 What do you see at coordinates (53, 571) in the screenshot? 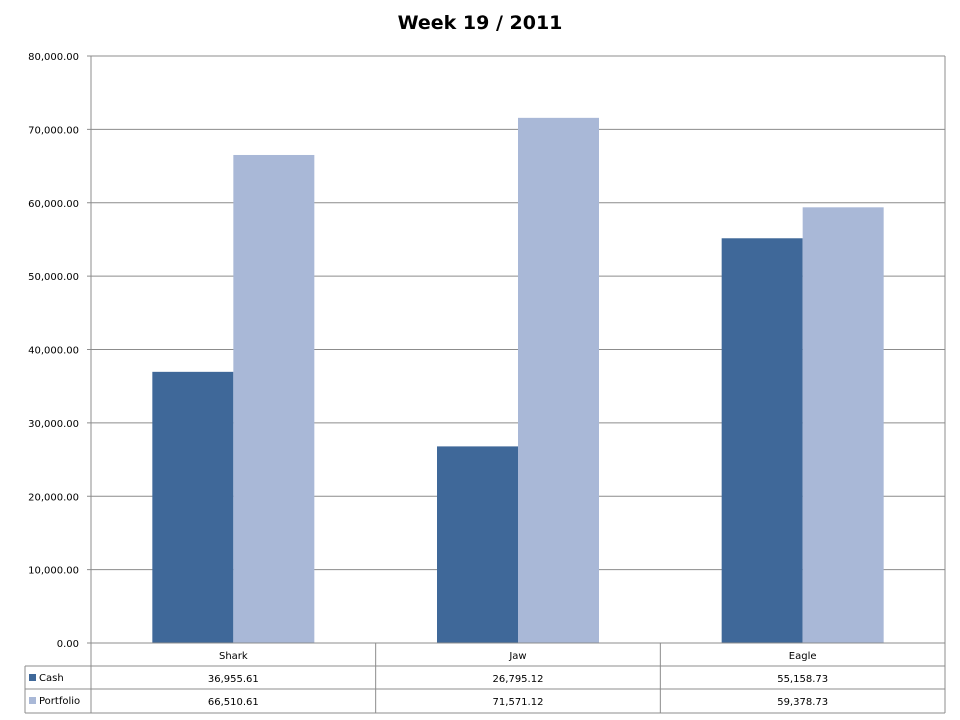
I see `y-tick-label: 10,000.00` at bounding box center [53, 571].